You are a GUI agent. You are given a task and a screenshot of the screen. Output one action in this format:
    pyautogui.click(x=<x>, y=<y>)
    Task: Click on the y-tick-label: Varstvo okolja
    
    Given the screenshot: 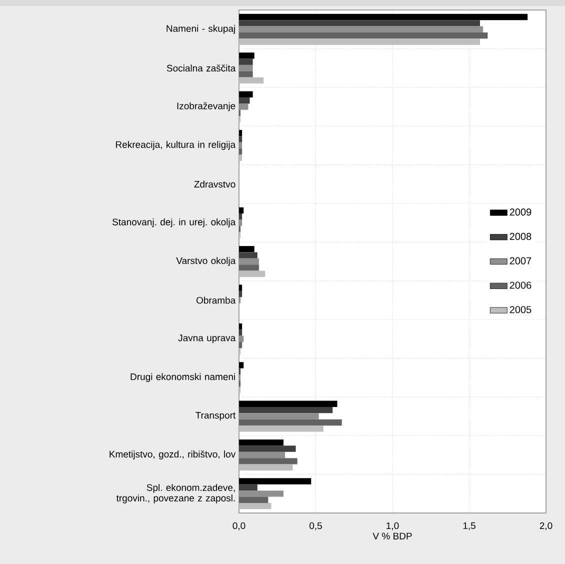 What is the action you would take?
    pyautogui.click(x=206, y=261)
    